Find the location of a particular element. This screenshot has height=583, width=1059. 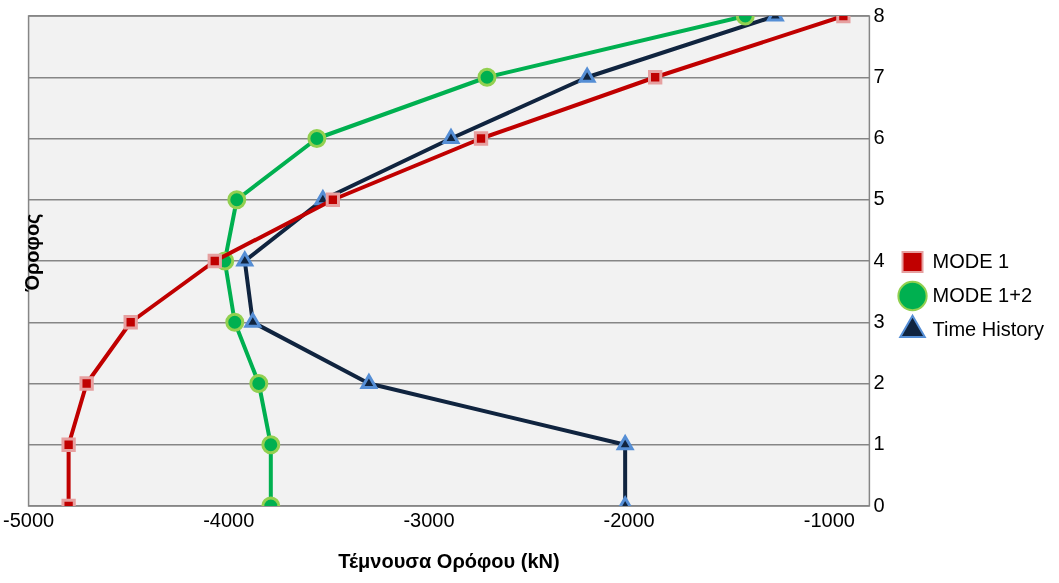

x-tick-label: -2000 is located at coordinates (629, 519).